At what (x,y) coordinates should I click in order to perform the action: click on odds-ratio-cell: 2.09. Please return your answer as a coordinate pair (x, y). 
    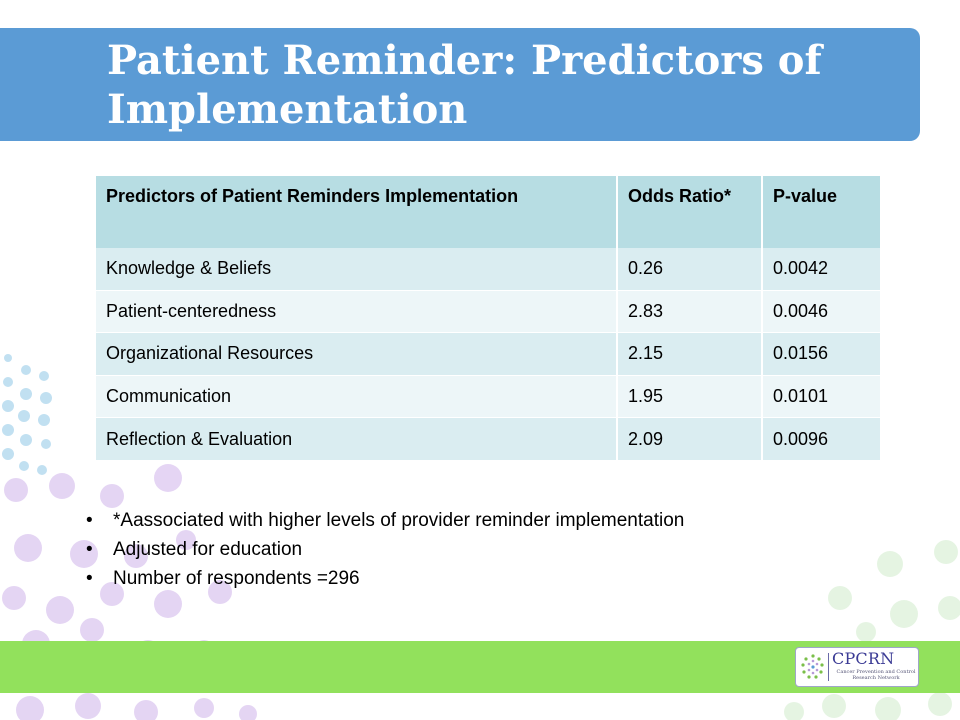
    Looking at the image, I should click on (690, 439).